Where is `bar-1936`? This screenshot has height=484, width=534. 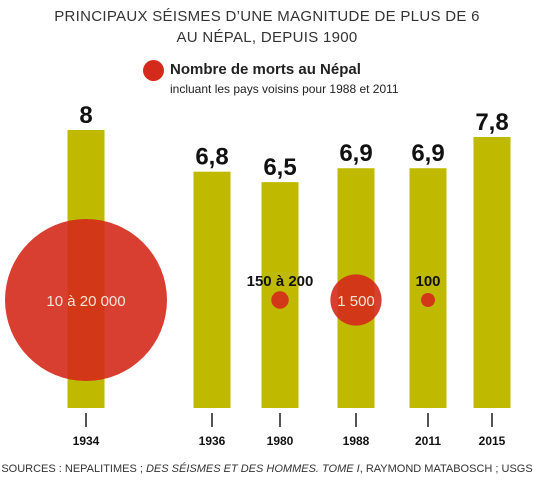 bar-1936 is located at coordinates (212, 289).